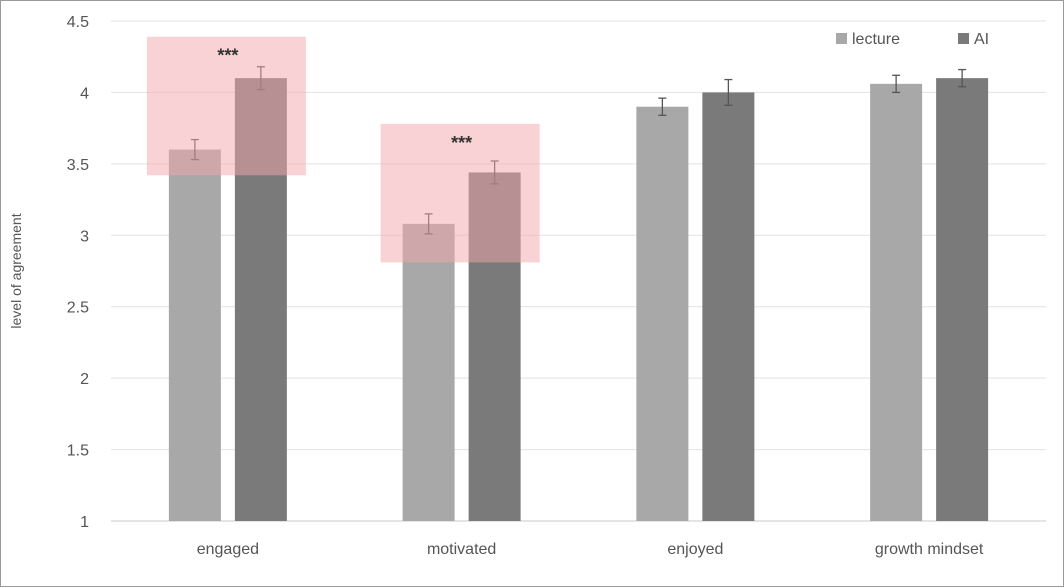 The image size is (1064, 588). Describe the element at coordinates (461, 143) in the screenshot. I see `significance-marker-motivated: ***` at that location.